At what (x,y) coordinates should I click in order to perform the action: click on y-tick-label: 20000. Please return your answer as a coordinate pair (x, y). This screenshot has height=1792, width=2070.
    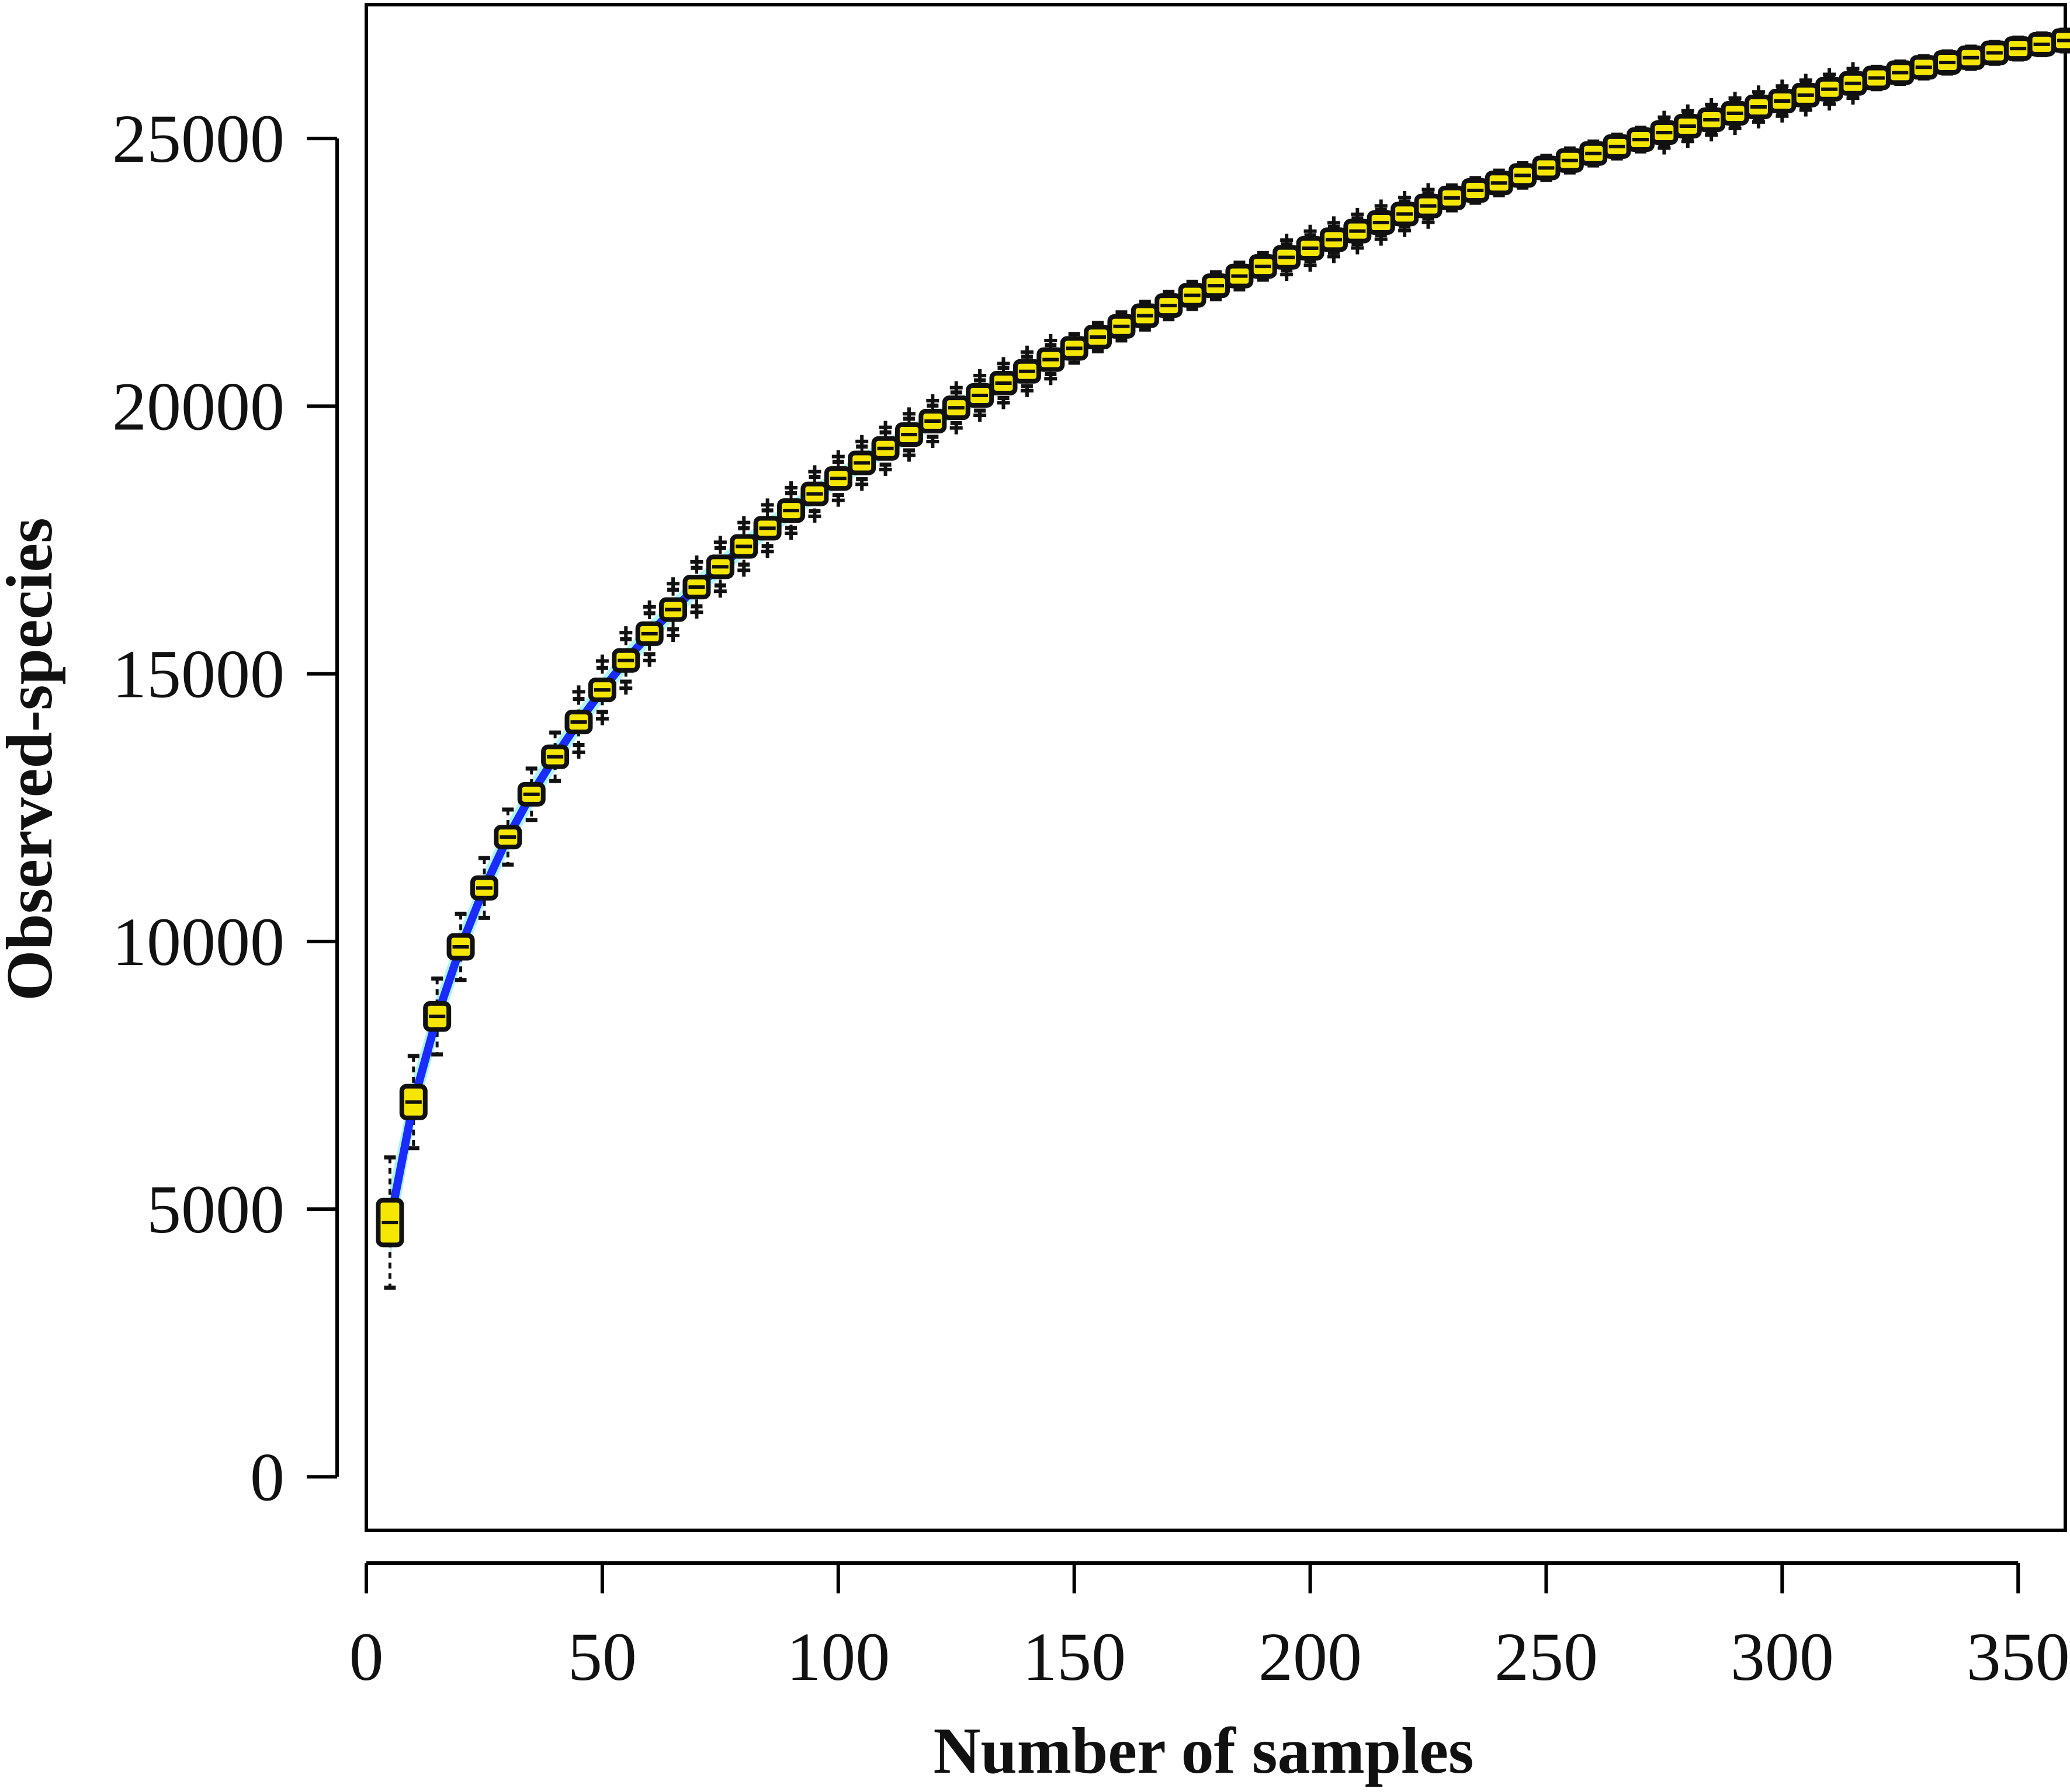
    Looking at the image, I should click on (198, 406).